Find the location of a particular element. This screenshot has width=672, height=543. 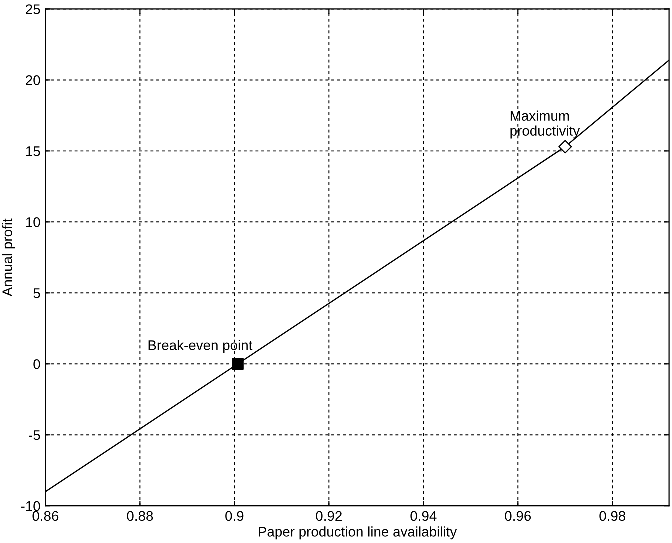

y-axis-title: Annual profit is located at coordinates (9, 257).